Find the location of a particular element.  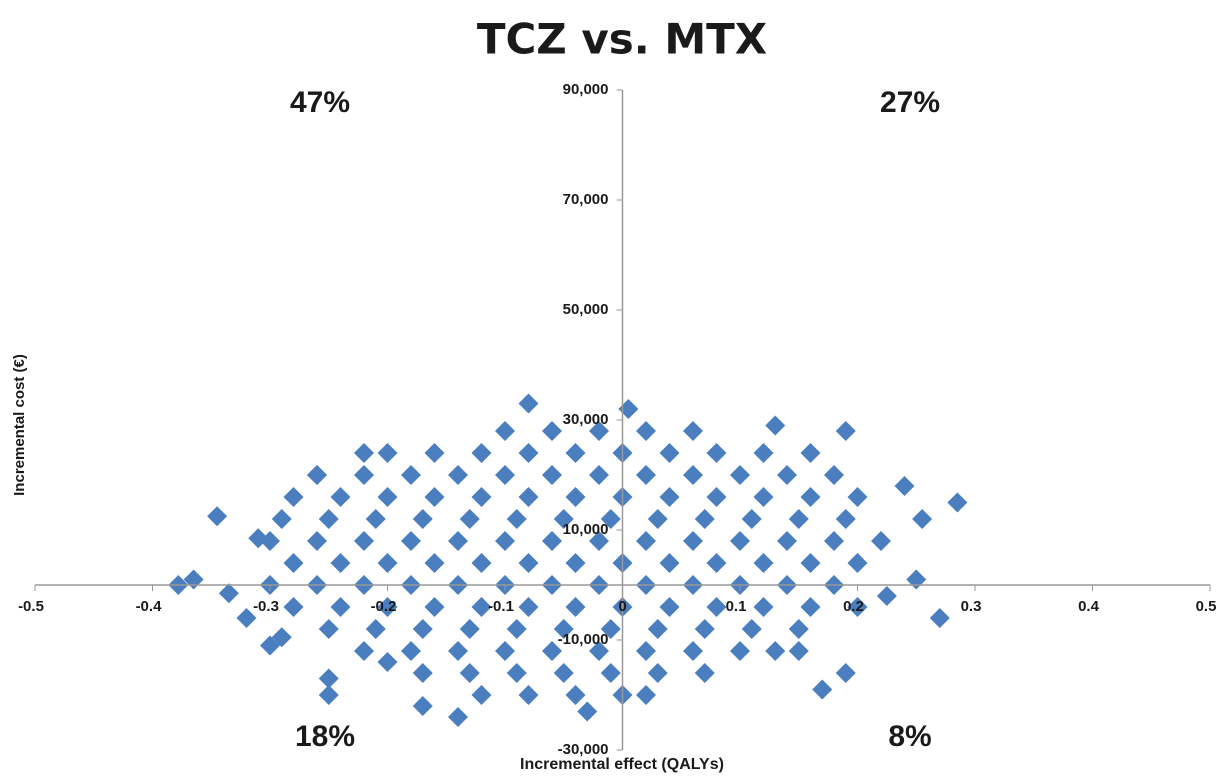

x-tick-label: -0.4 is located at coordinates (149, 606).